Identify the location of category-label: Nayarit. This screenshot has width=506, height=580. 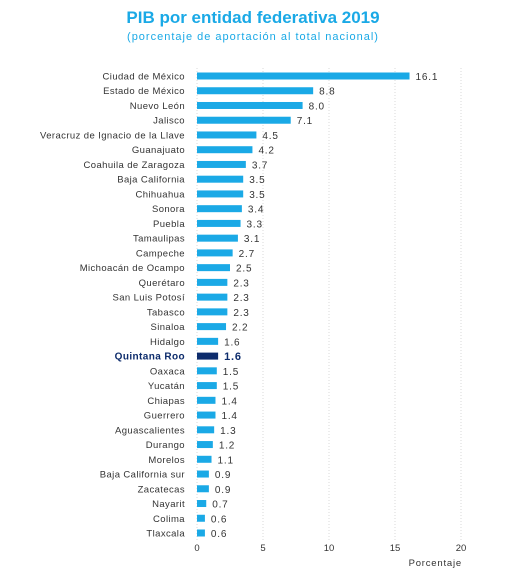
(168, 504).